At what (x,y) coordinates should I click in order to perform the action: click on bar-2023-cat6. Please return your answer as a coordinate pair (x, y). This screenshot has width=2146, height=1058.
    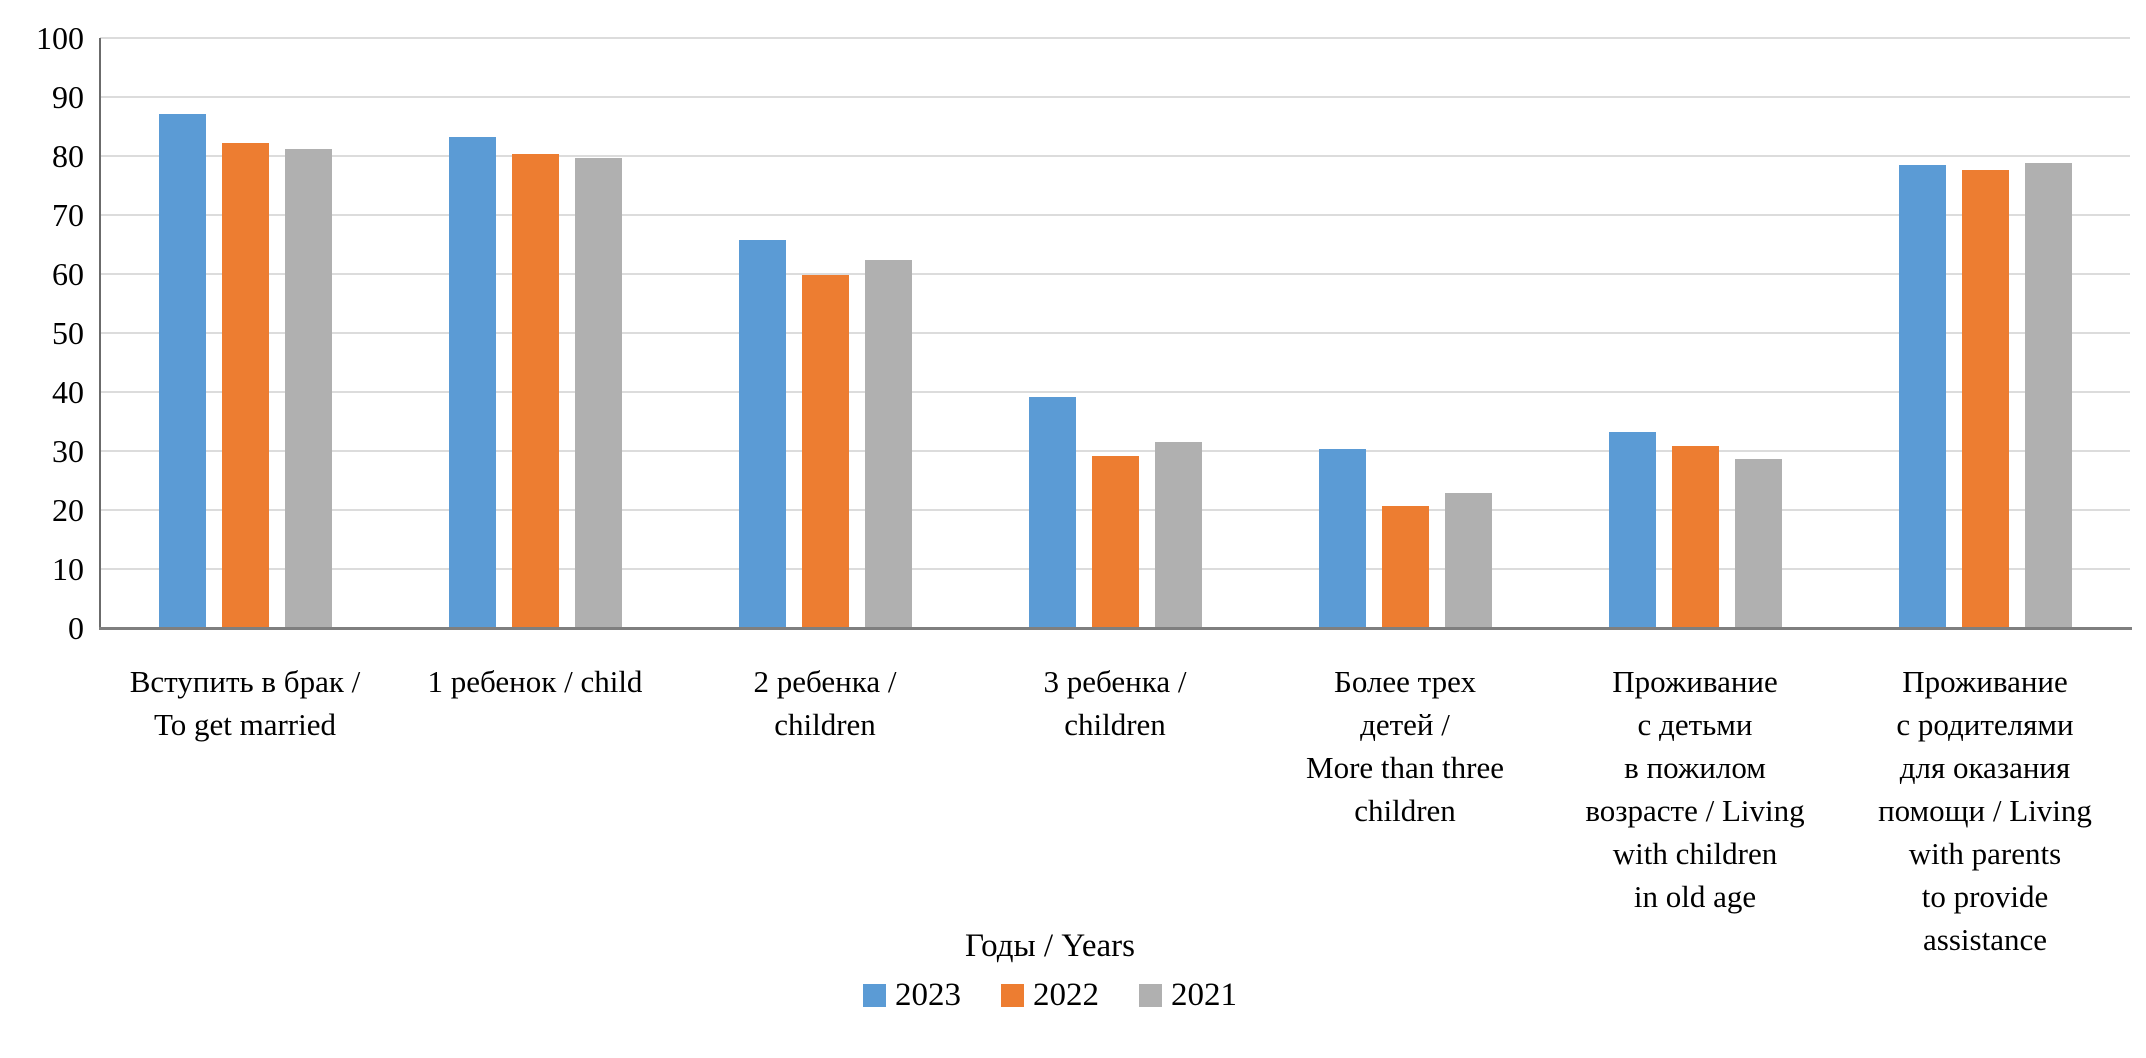
    Looking at the image, I should click on (1632, 530).